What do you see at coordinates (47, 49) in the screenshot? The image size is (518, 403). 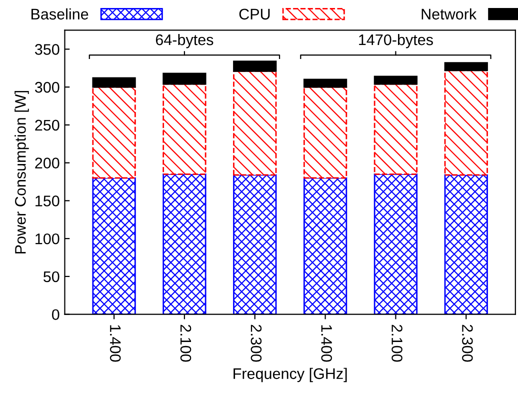 I see `y-tick-label: 350` at bounding box center [47, 49].